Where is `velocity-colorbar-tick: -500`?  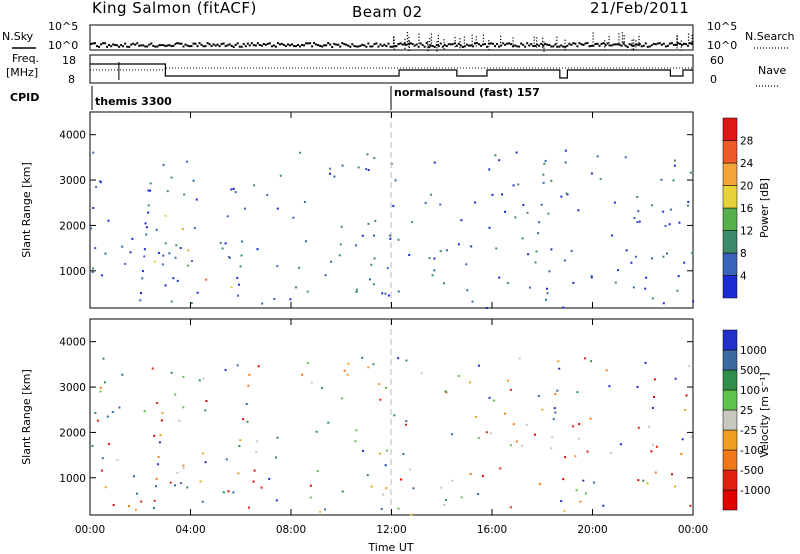
velocity-colorbar-tick: -500 is located at coordinates (752, 471).